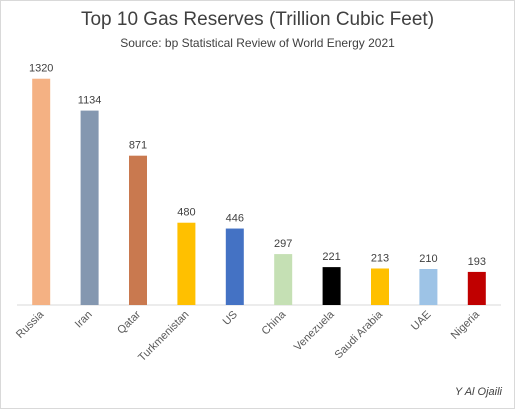  What do you see at coordinates (235, 219) in the screenshot?
I see `data-label: 446` at bounding box center [235, 219].